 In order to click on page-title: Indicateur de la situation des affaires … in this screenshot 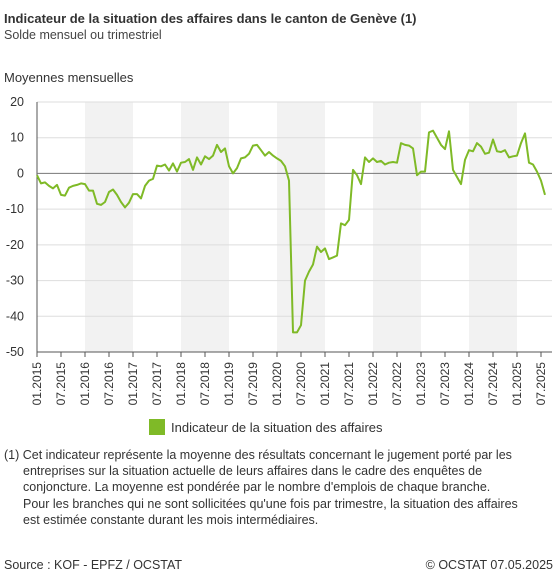, I will do `click(210, 18)`.